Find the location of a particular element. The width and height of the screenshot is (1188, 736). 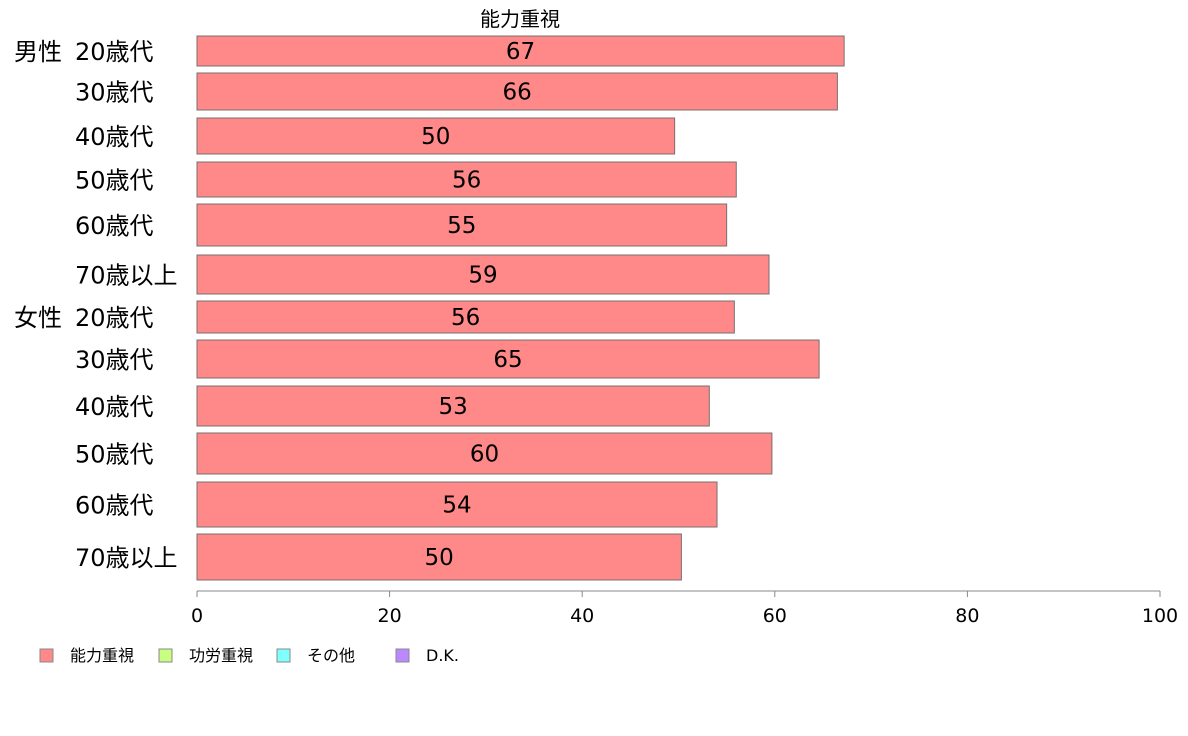

legend: 能力重視 功労重視 その他 D.K. is located at coordinates (249, 655).